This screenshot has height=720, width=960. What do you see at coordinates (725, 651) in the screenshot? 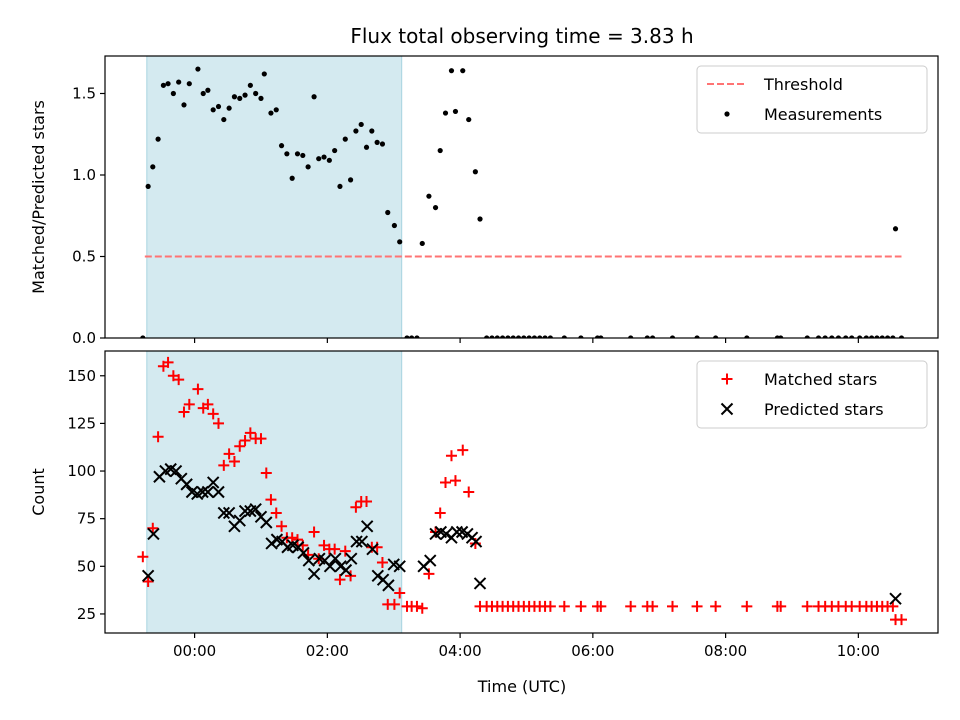
I see `x-tick-label: 08:00` at bounding box center [725, 651].